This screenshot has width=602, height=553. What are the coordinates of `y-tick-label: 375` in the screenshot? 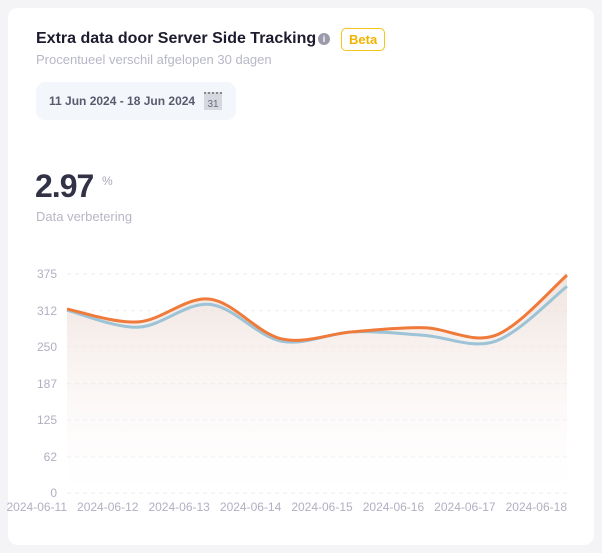 It's located at (47, 274).